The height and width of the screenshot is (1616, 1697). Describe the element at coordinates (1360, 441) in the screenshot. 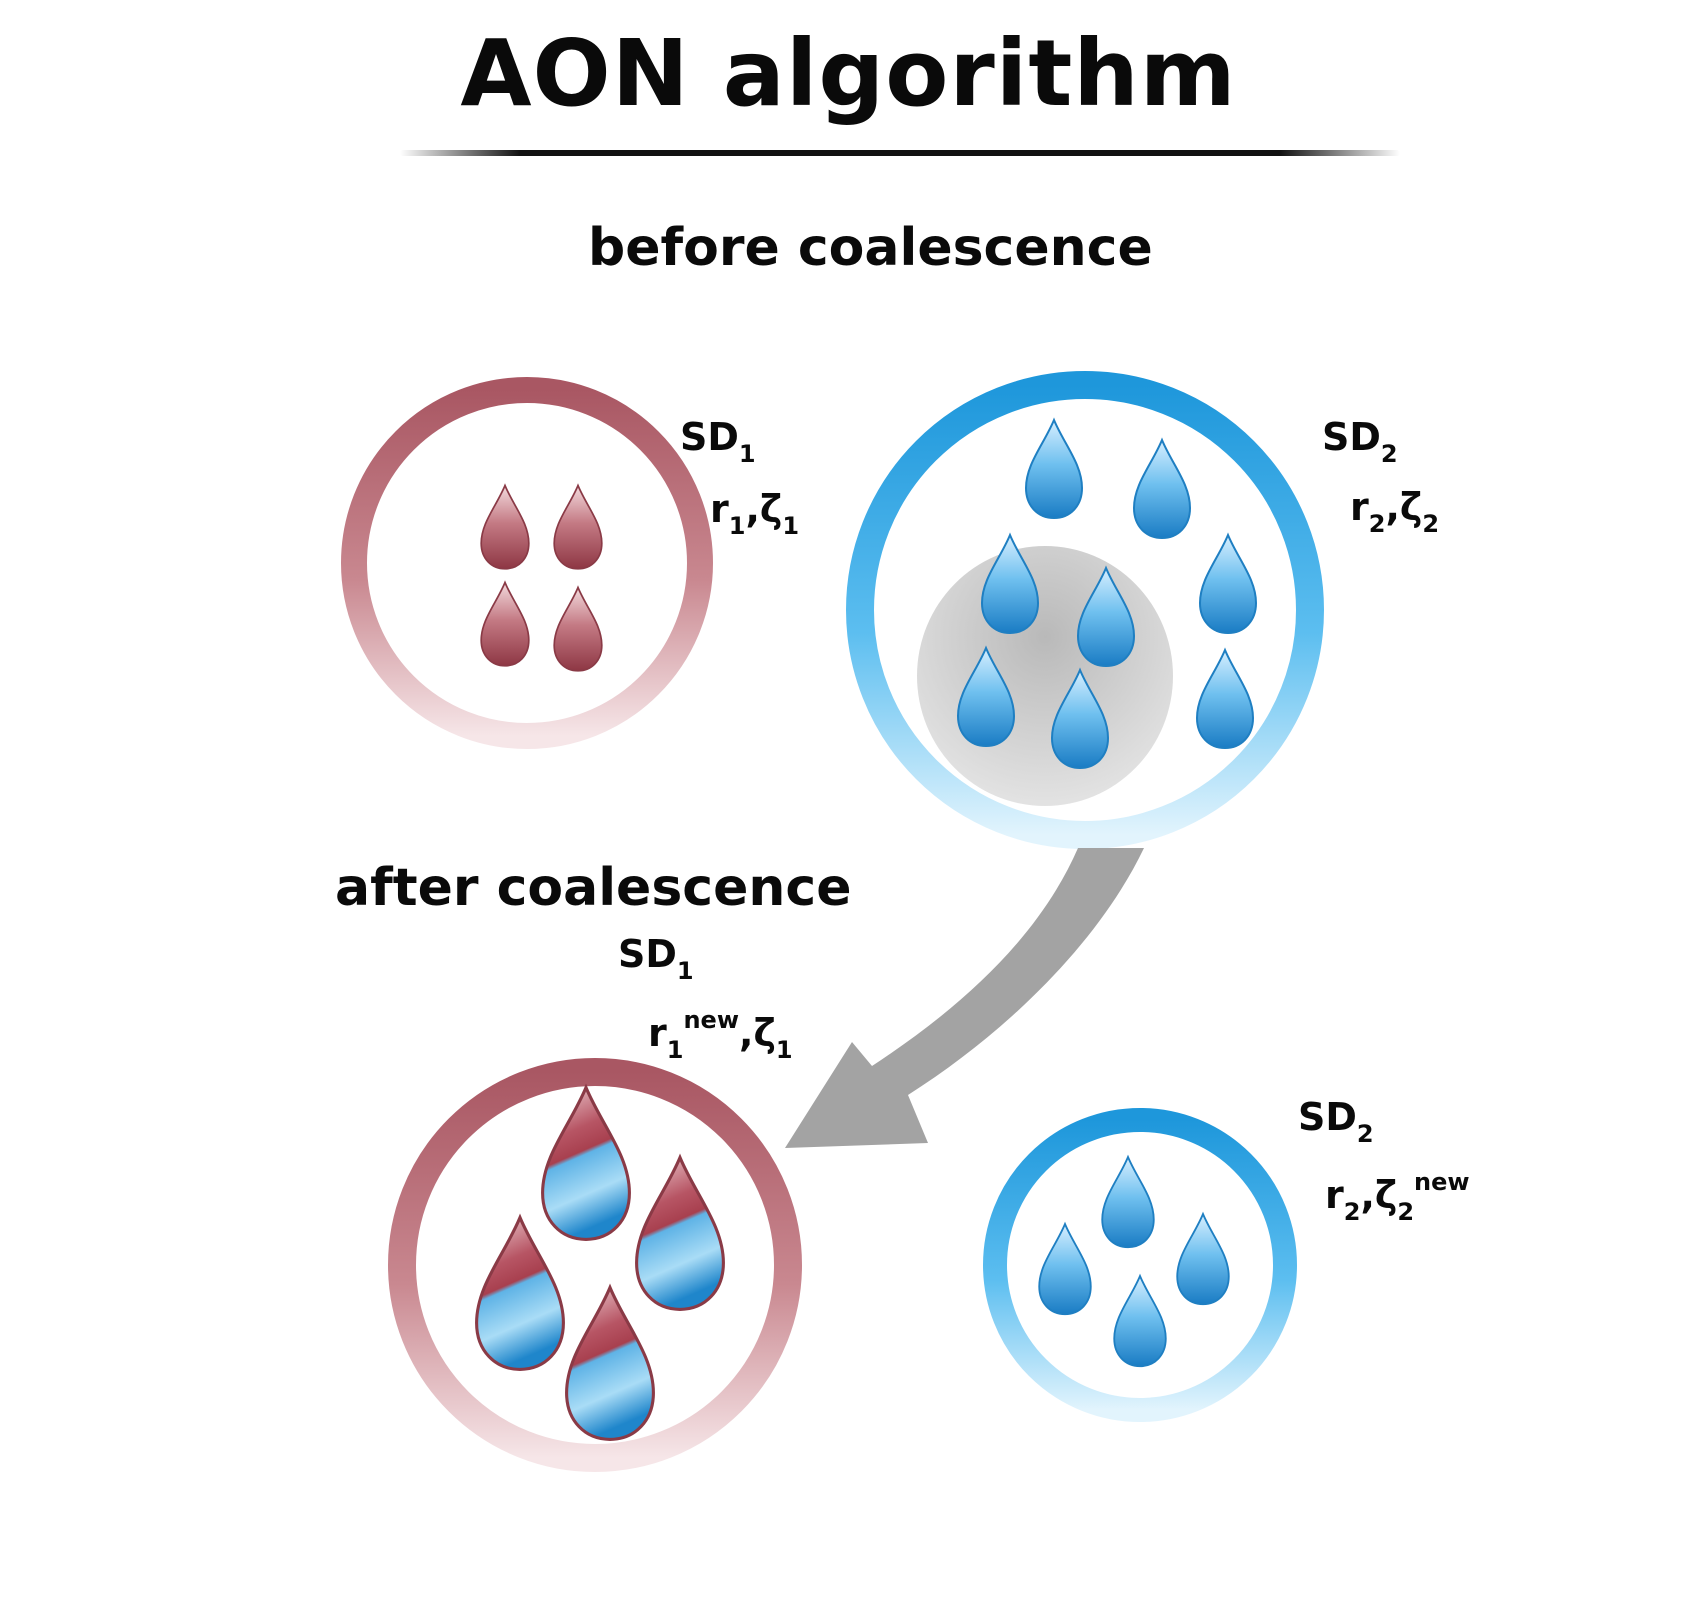

I see `sd2-before-name: SD2` at that location.